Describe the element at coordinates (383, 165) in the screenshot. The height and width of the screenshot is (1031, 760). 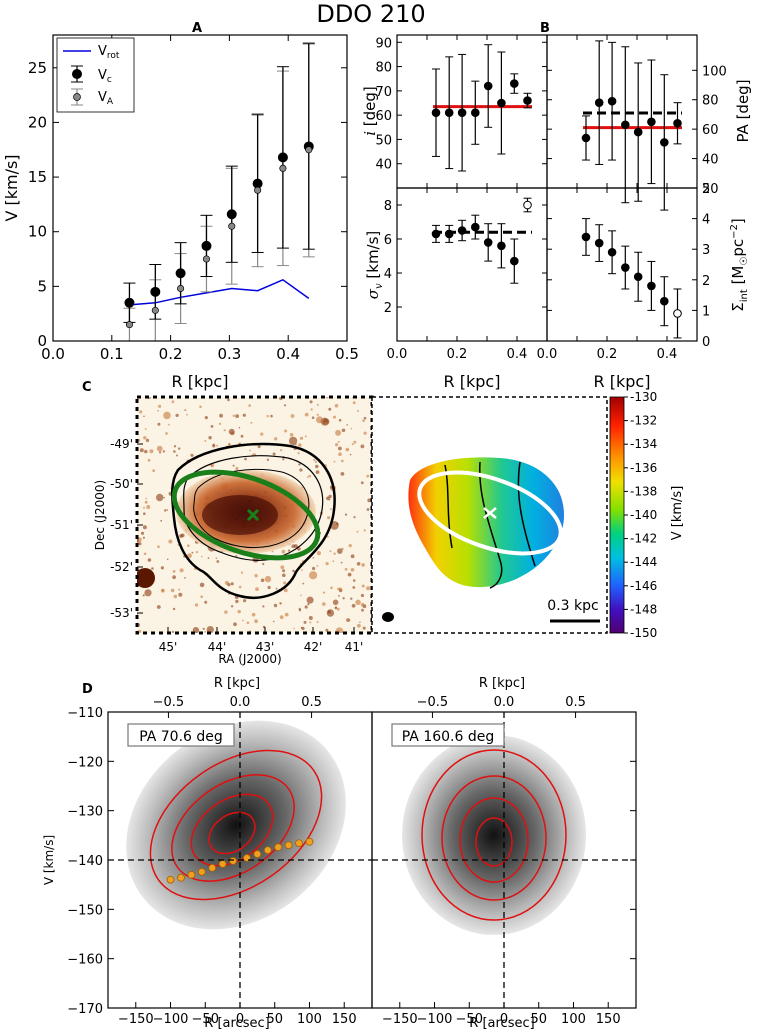
I see `y-tick-label: 40` at that location.